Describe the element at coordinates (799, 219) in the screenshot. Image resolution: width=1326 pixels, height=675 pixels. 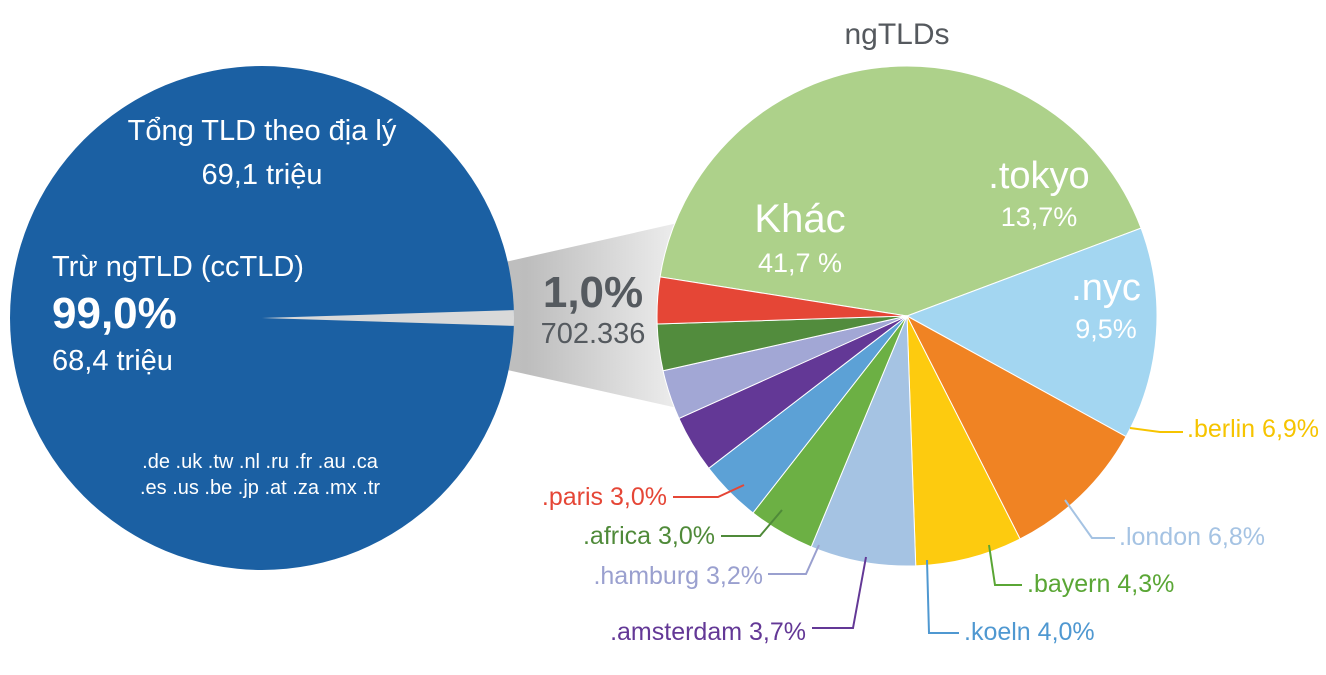
I see `slice-label-kh-c: Khác` at that location.